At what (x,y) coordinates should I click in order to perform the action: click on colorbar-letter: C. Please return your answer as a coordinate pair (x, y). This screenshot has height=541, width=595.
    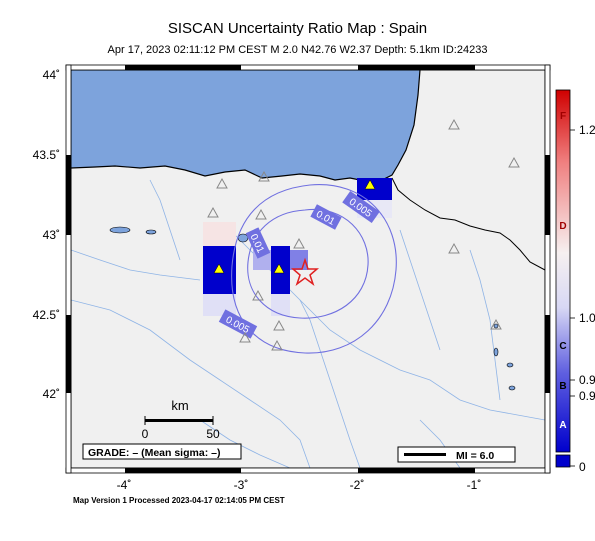
    Looking at the image, I should click on (562, 346).